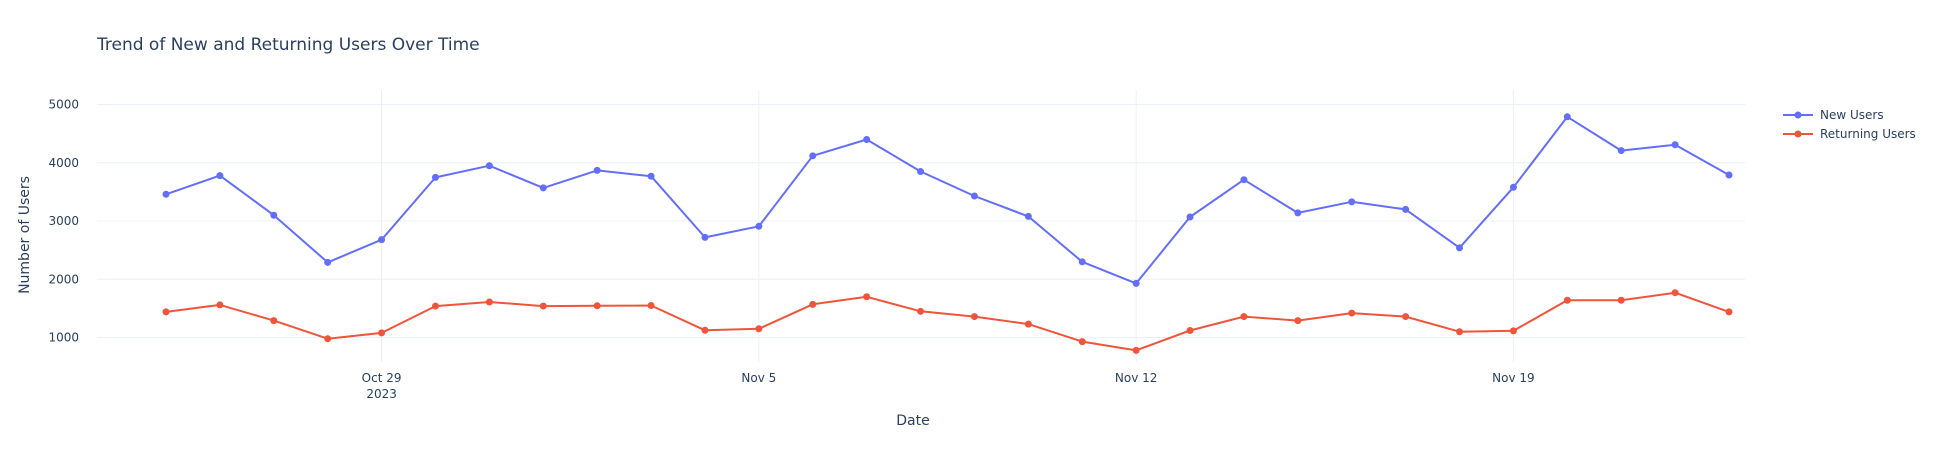  I want to click on series-line, so click(947, 322).